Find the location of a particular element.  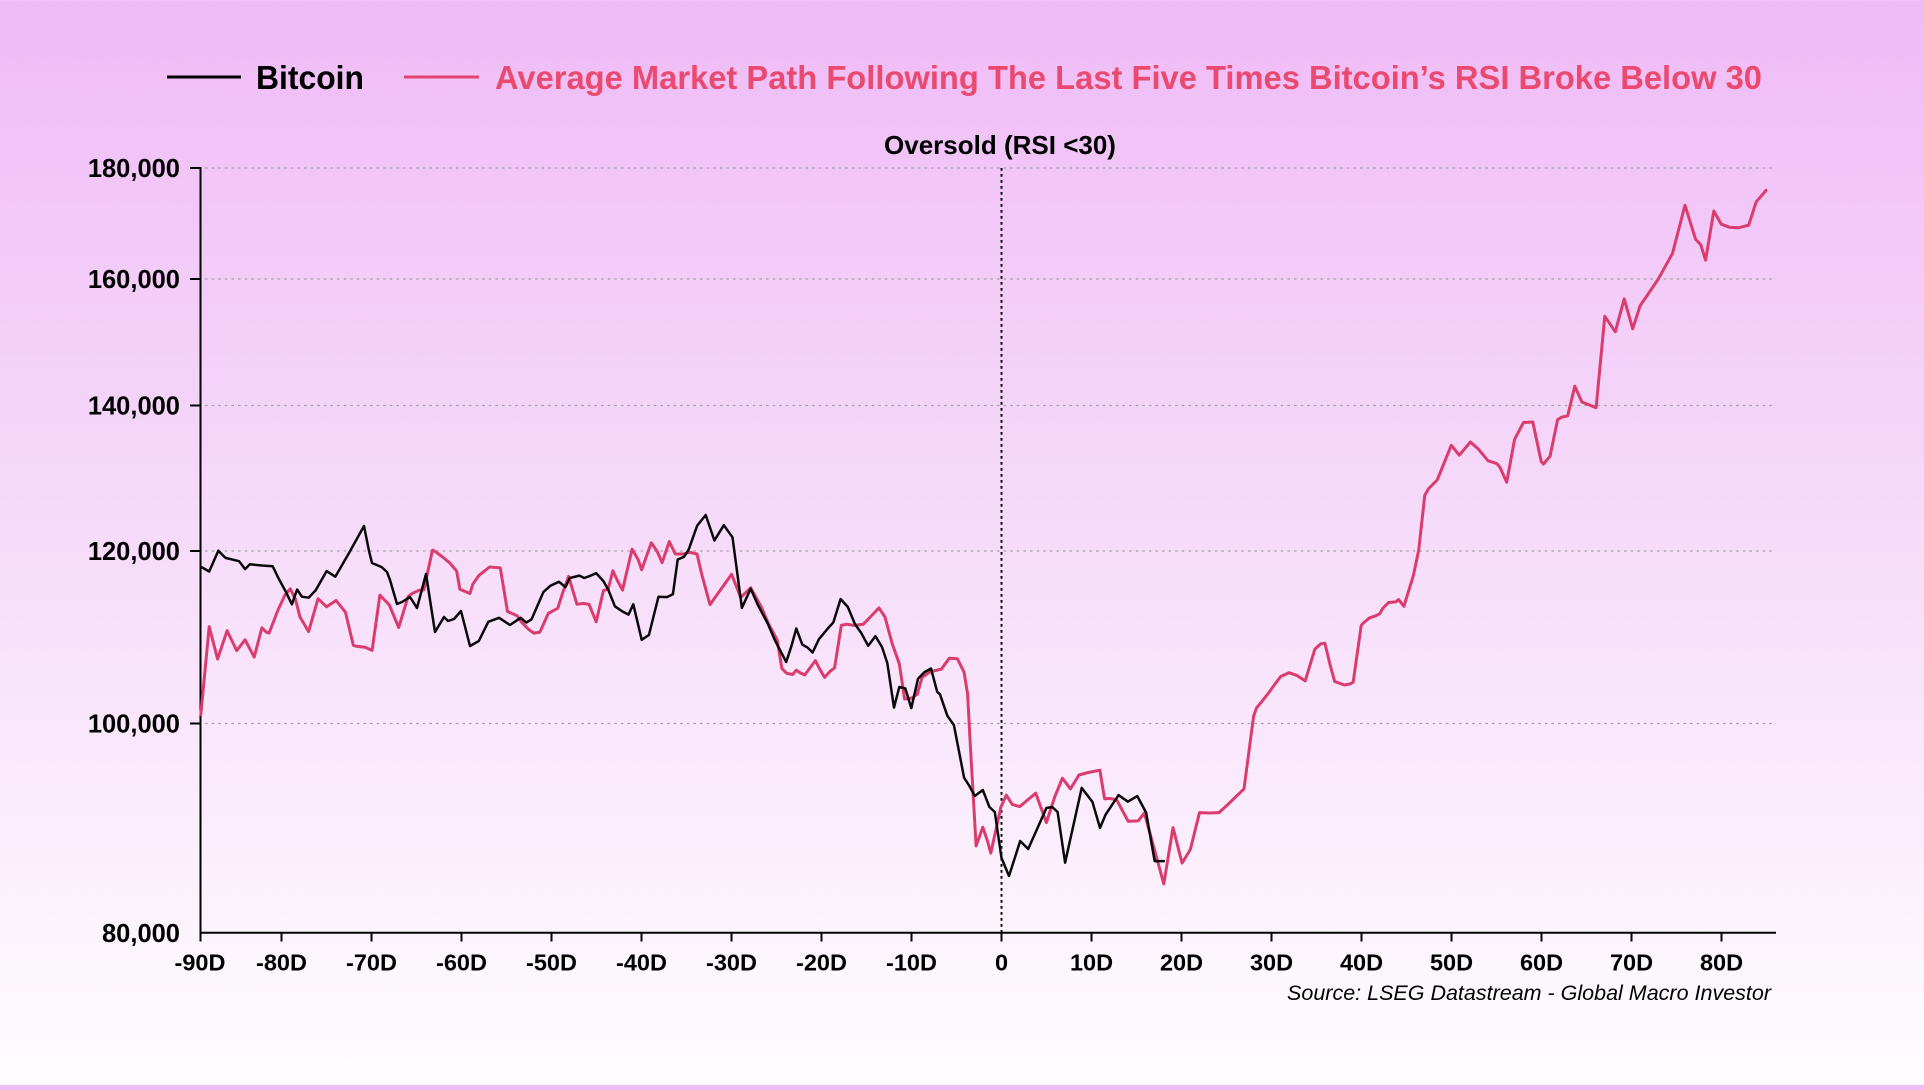

svg-text: 80,000 is located at coordinates (141, 934).